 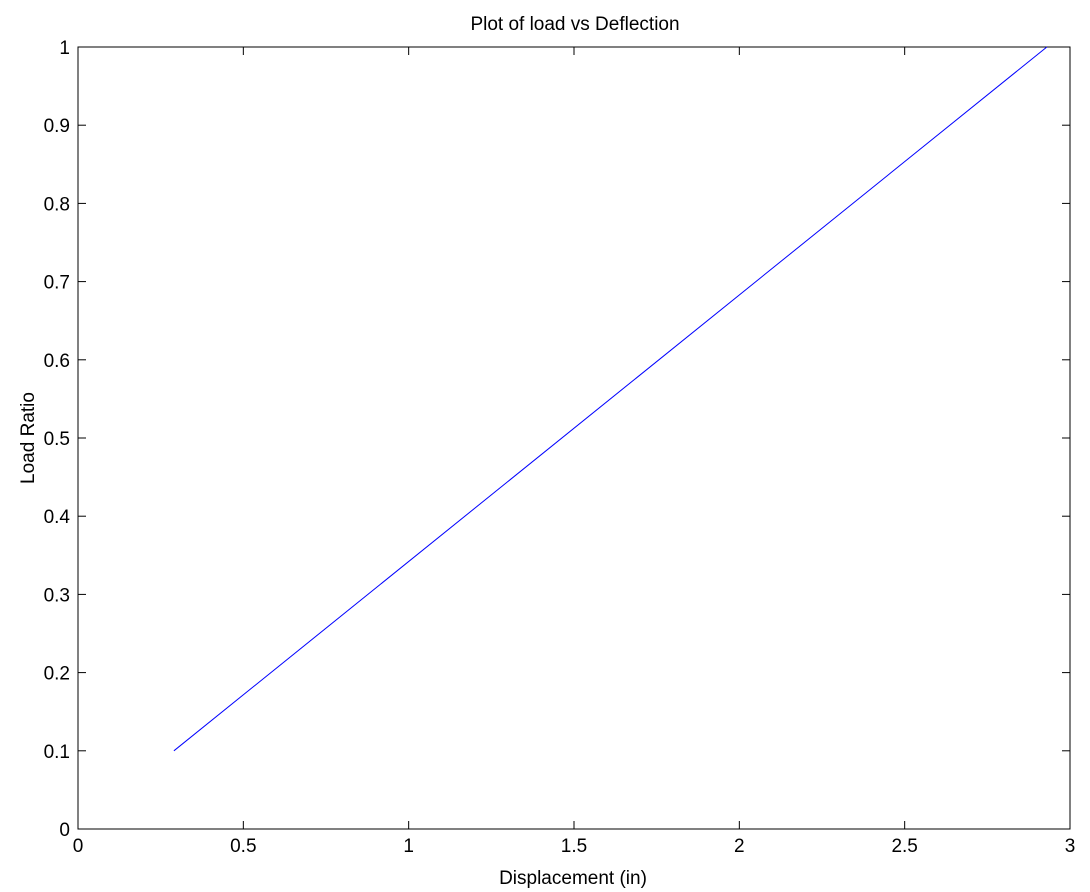 I want to click on y-tick-label: 0.1, so click(x=57, y=752).